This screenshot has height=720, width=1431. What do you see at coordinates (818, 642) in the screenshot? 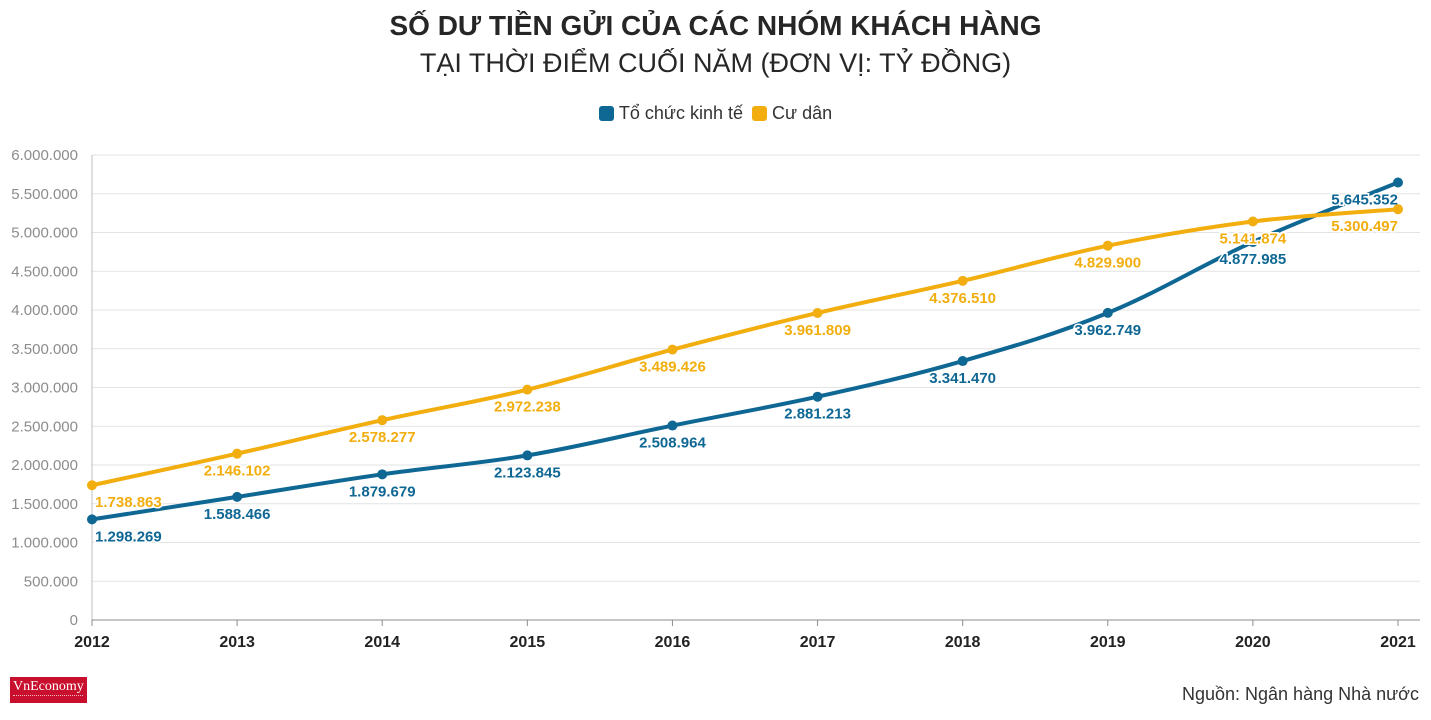
I see `x-tick-label: 2017` at bounding box center [818, 642].